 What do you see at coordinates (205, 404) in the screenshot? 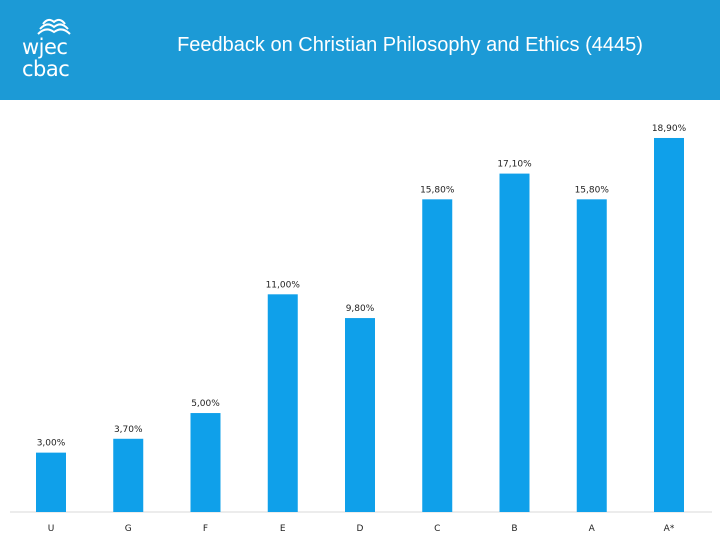
I see `data-label: 5,00%` at bounding box center [205, 404].